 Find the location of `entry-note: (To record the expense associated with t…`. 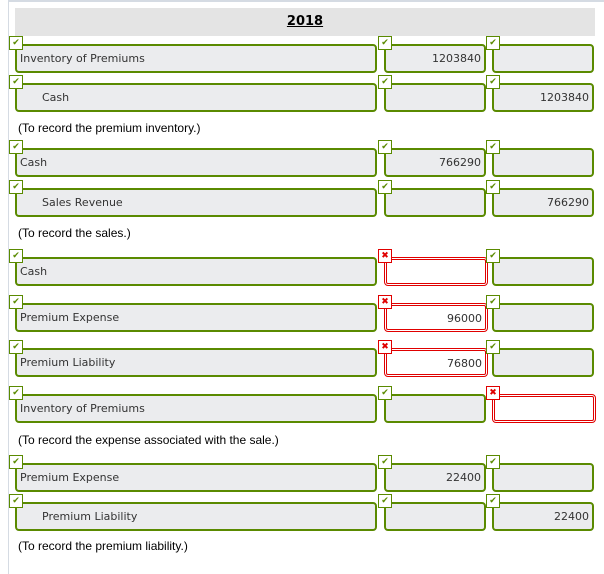

entry-note: (To record the expense associated with t… is located at coordinates (148, 440).